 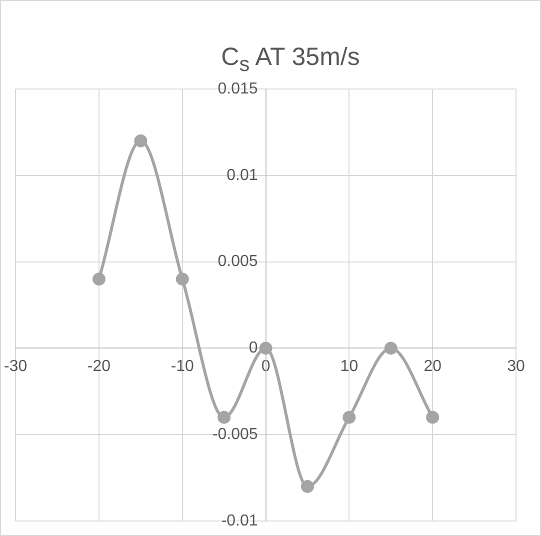 What do you see at coordinates (238, 261) in the screenshot?
I see `y-tick-label: 0.005` at bounding box center [238, 261].